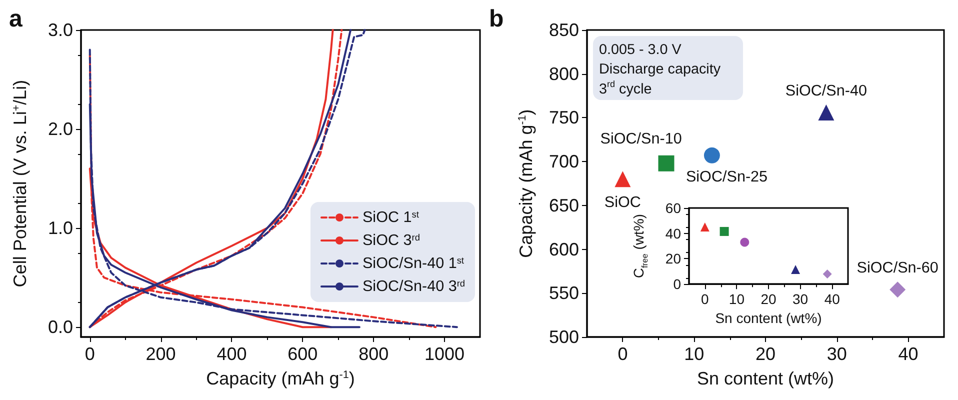 This screenshot has width=958, height=400. I want to click on y-axis-title: Cfree (wt%), so click(640, 246).